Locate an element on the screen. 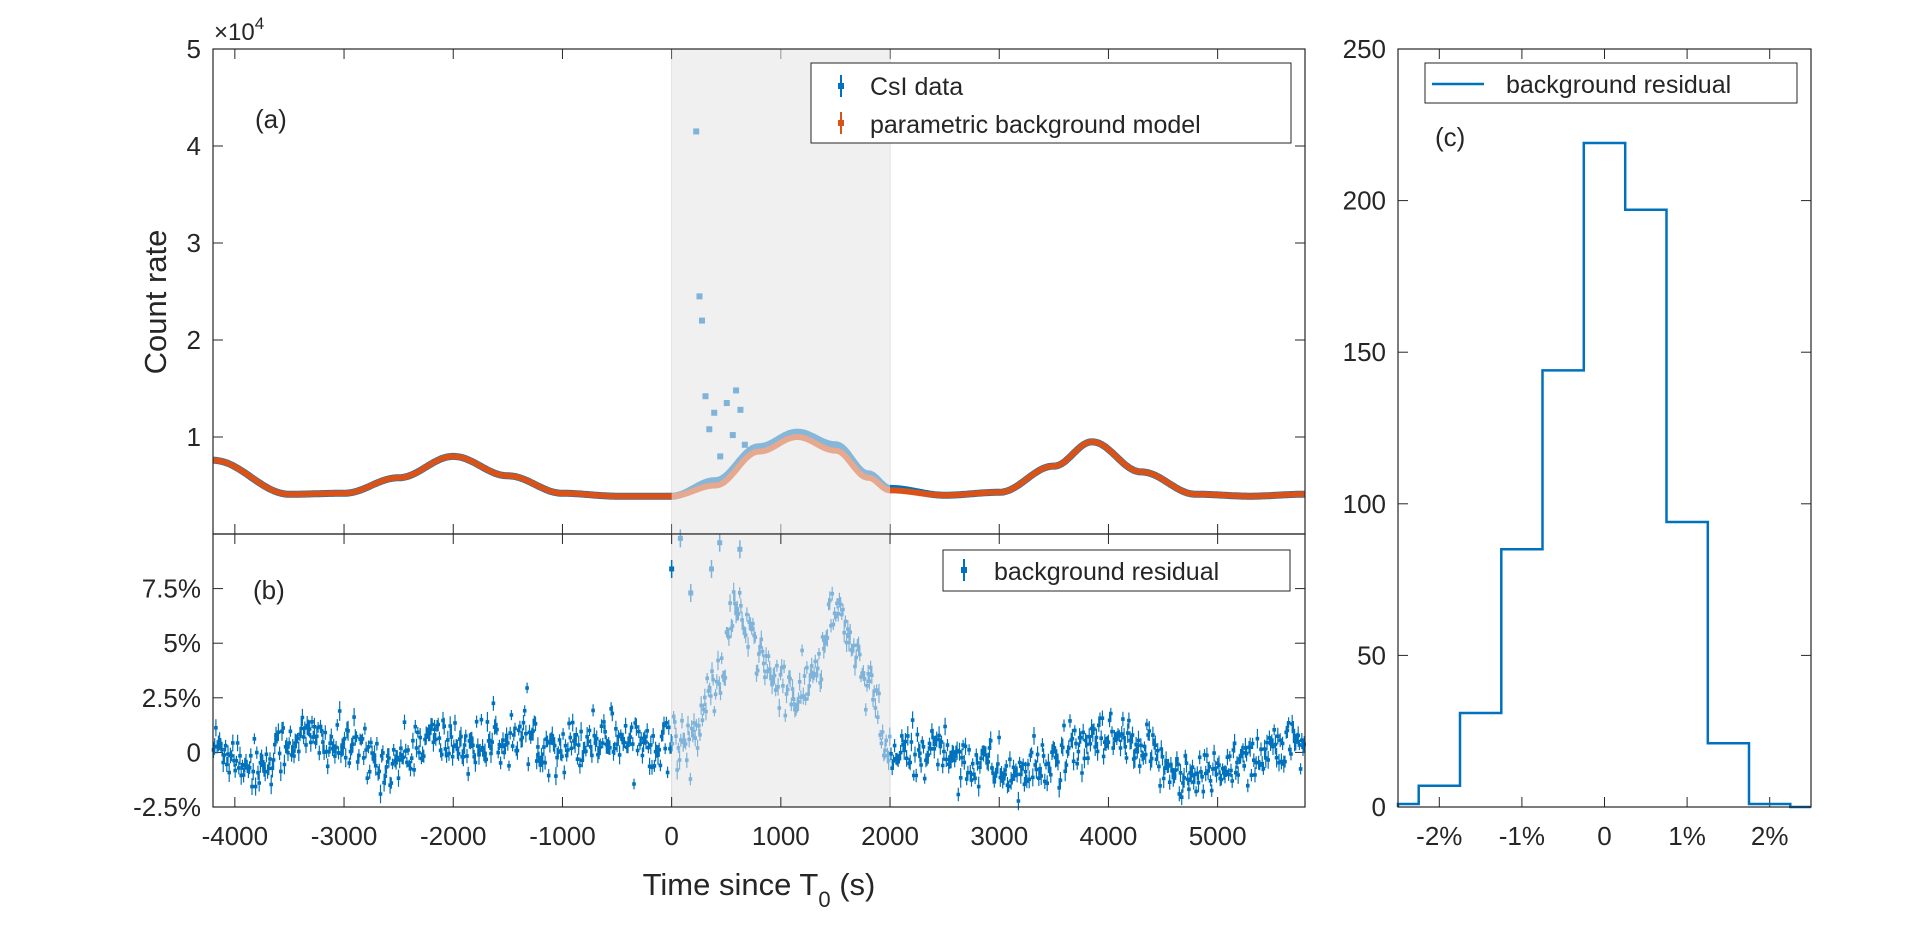 This screenshot has height=927, width=1920. y-tick-label-b: 5% is located at coordinates (182, 643).